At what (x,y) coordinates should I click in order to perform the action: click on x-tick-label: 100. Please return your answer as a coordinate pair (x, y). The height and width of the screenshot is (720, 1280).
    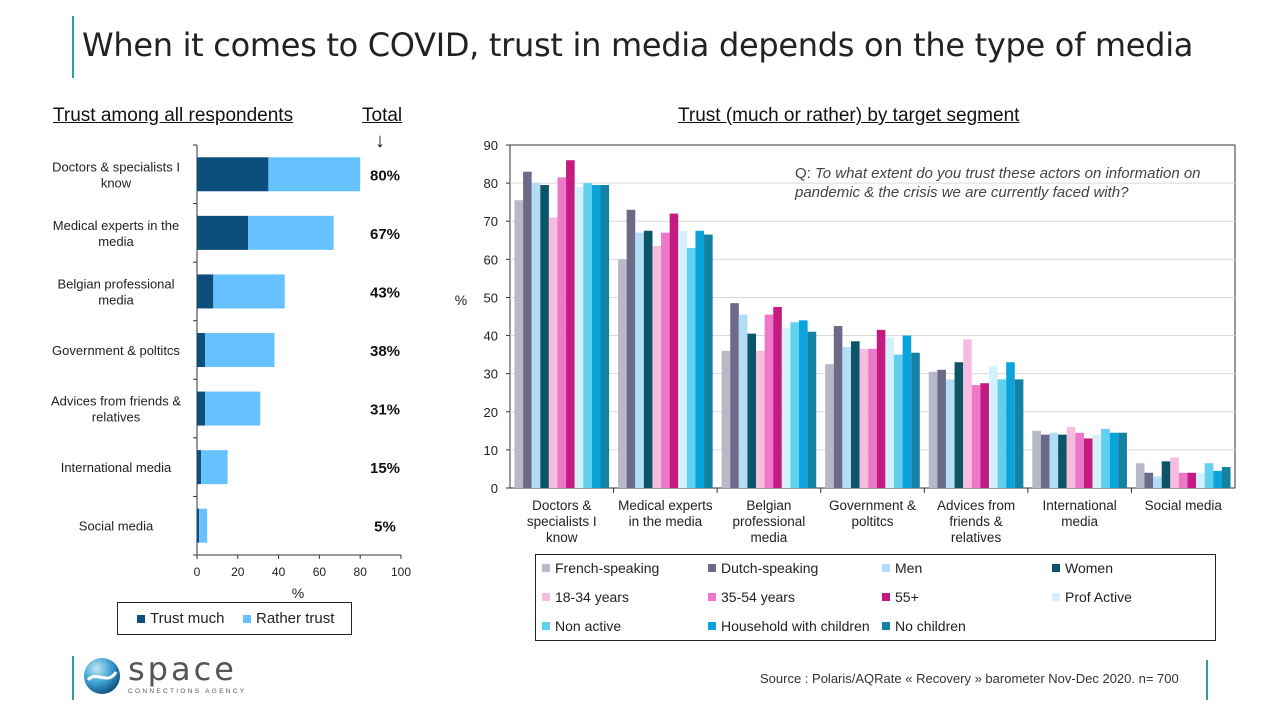
    Looking at the image, I should click on (401, 572).